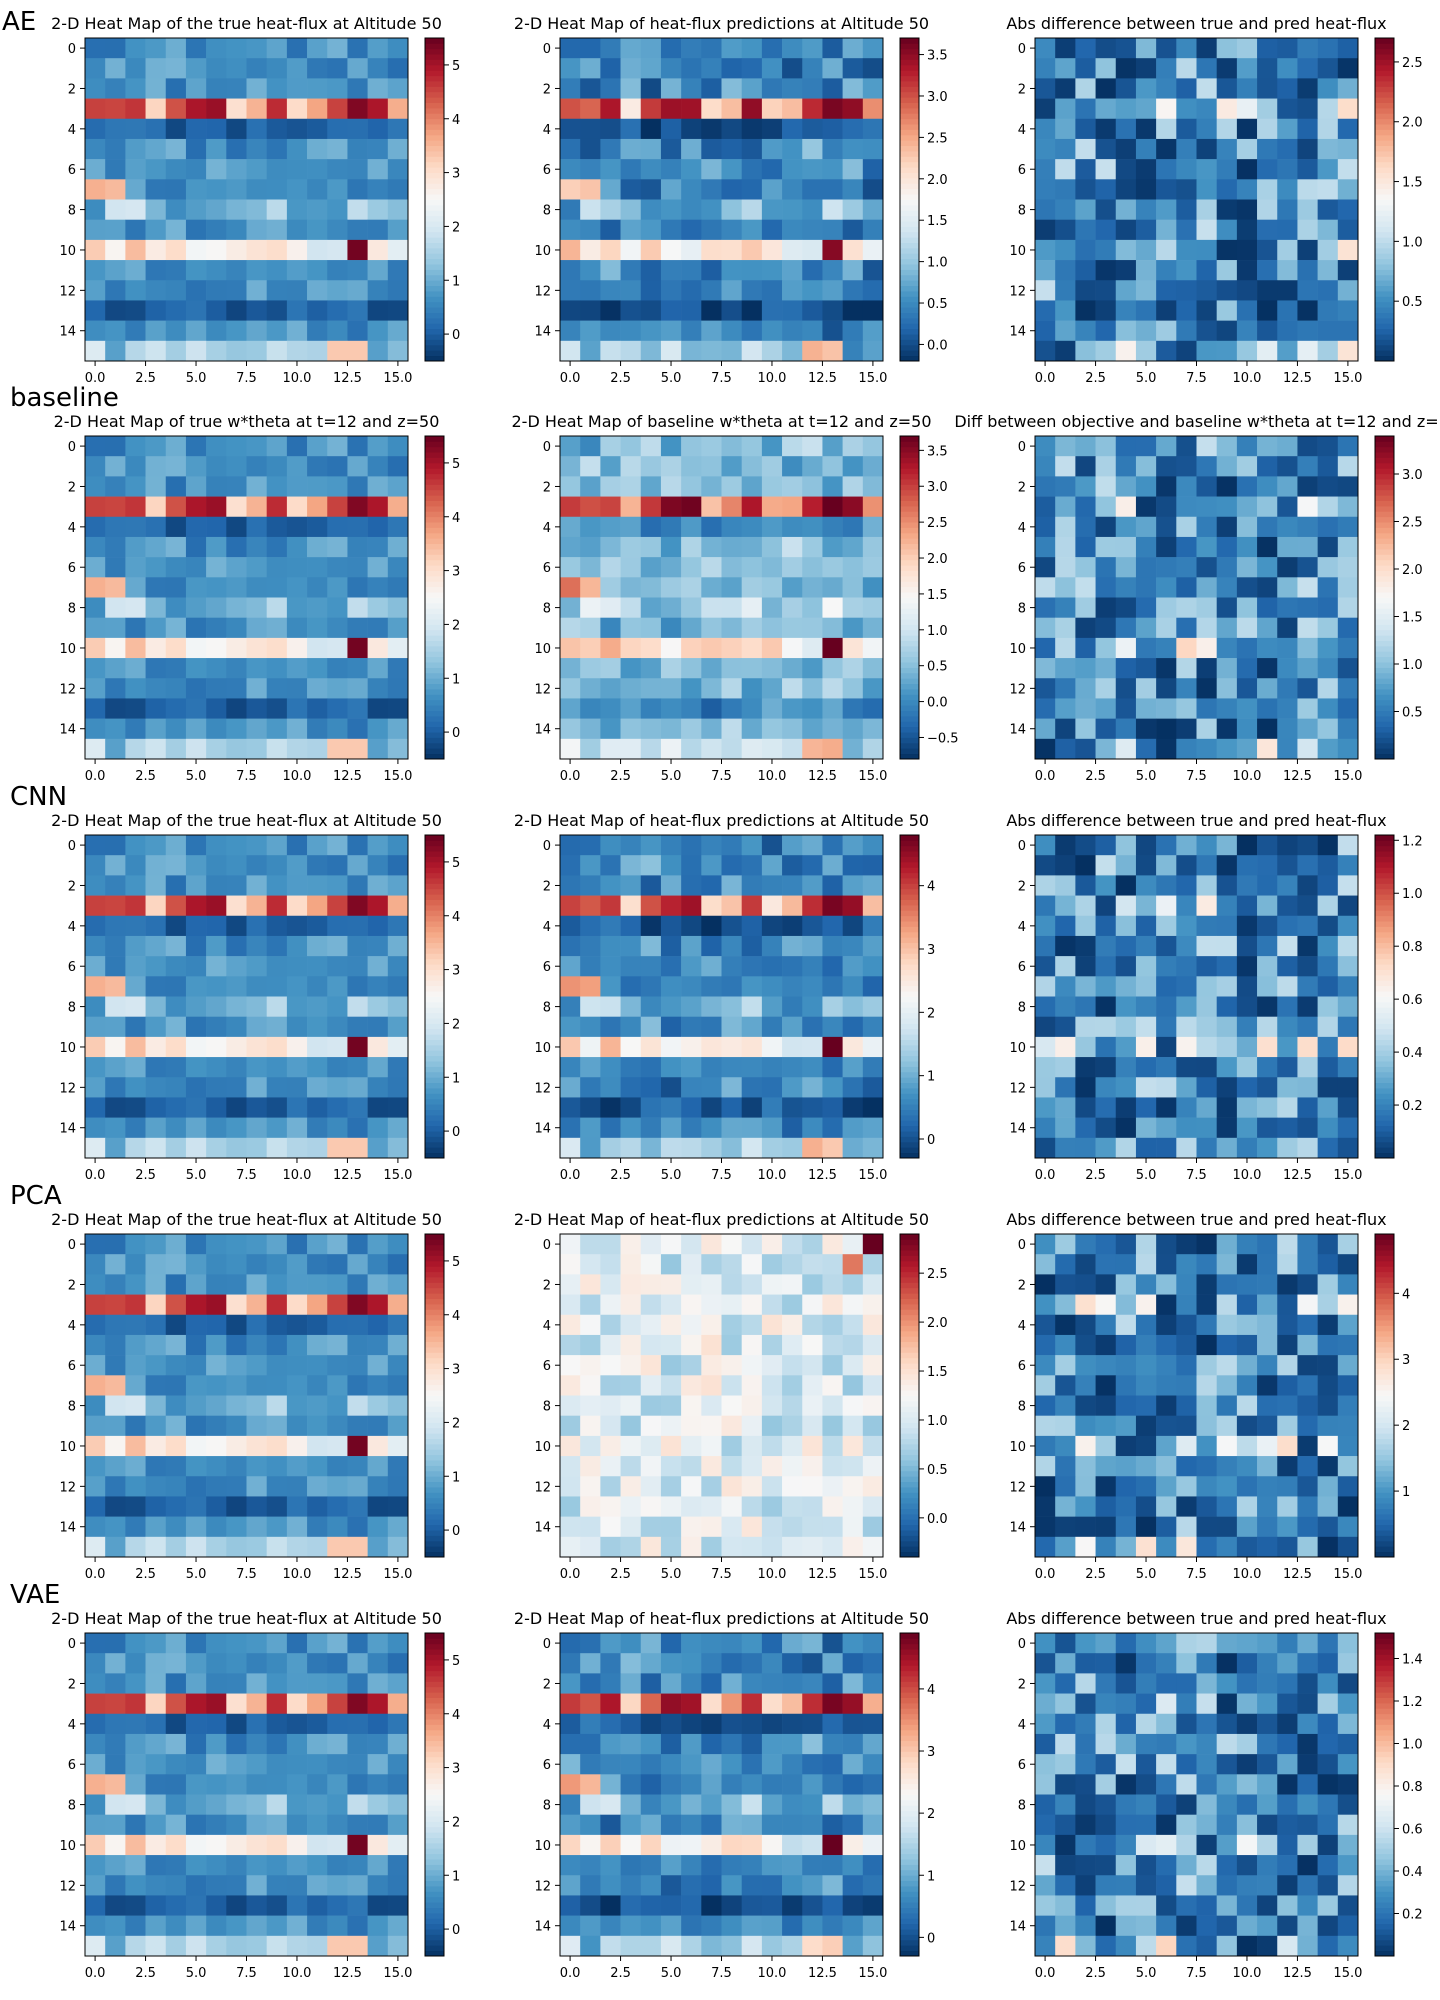 The width and height of the screenshot is (1440, 2000). Describe the element at coordinates (547, 49) in the screenshot. I see `y-tick-label: 0` at that location.